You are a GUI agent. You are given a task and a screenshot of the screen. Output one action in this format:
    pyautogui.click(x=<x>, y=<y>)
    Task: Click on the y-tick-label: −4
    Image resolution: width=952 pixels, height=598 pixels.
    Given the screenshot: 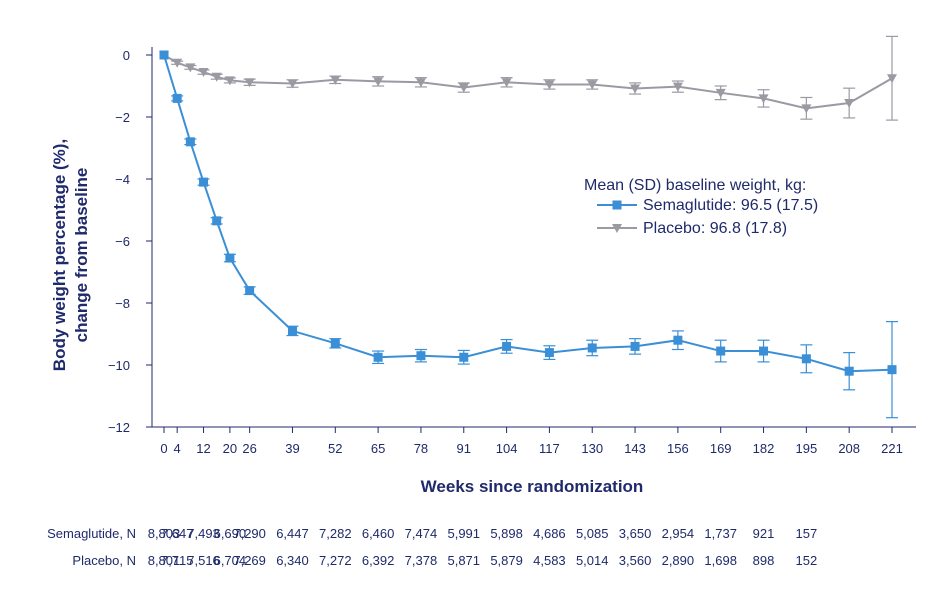 What is the action you would take?
    pyautogui.click(x=122, y=179)
    